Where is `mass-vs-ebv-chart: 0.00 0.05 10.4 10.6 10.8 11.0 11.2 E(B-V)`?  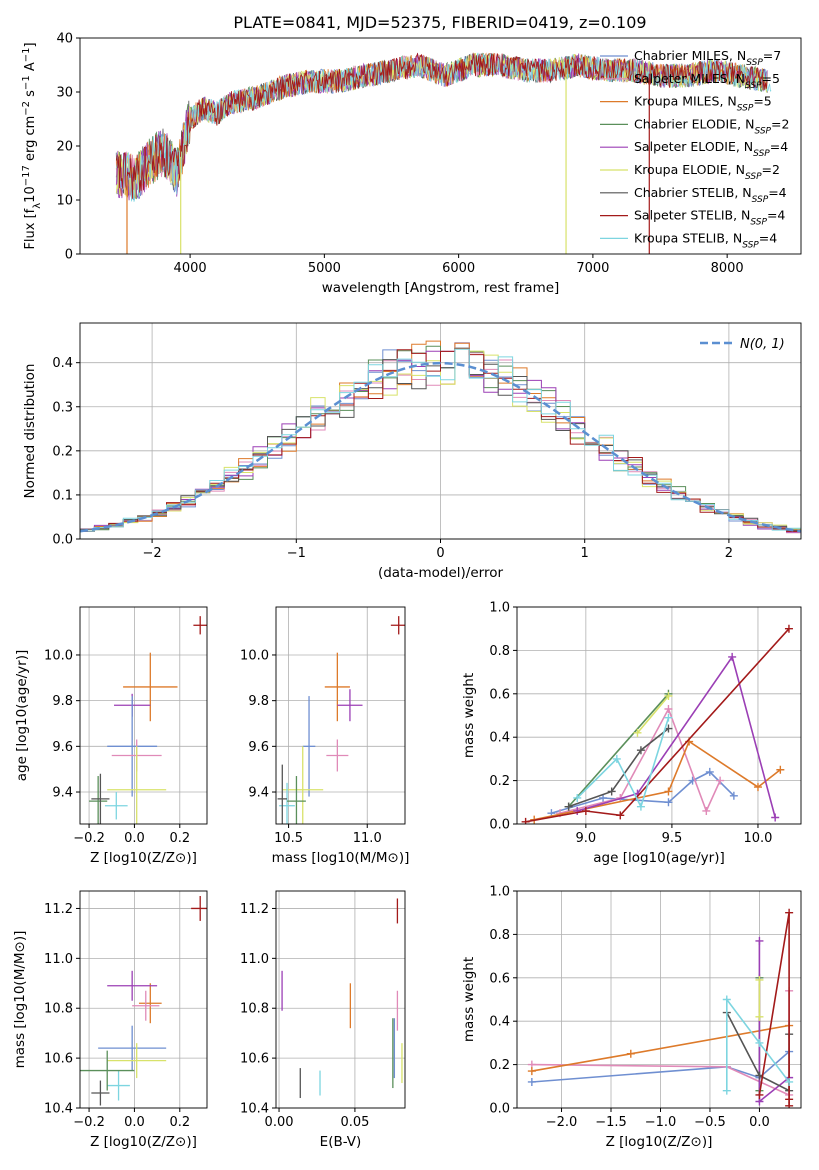 mass-vs-ebv-chart: 0.00 0.05 10.4 10.6 10.8 11.0 11.2 E(B-V) is located at coordinates (323, 1020).